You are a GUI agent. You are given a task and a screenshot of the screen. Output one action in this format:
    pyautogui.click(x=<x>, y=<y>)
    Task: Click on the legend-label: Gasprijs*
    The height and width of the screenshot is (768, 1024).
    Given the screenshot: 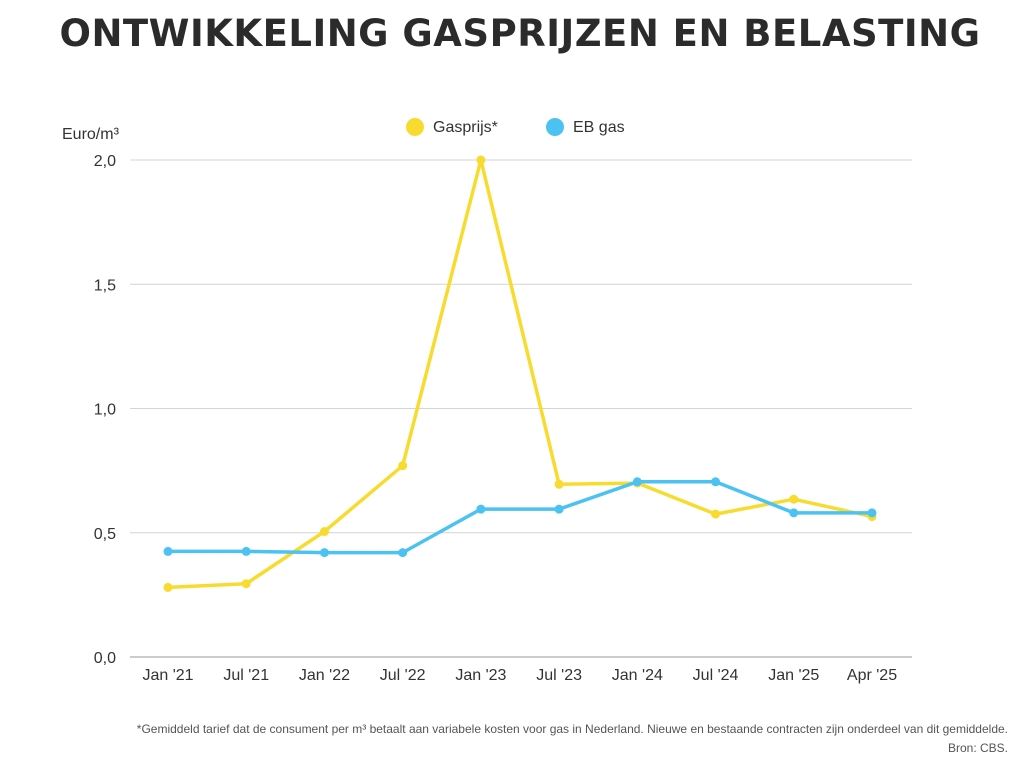 What is the action you would take?
    pyautogui.click(x=465, y=127)
    